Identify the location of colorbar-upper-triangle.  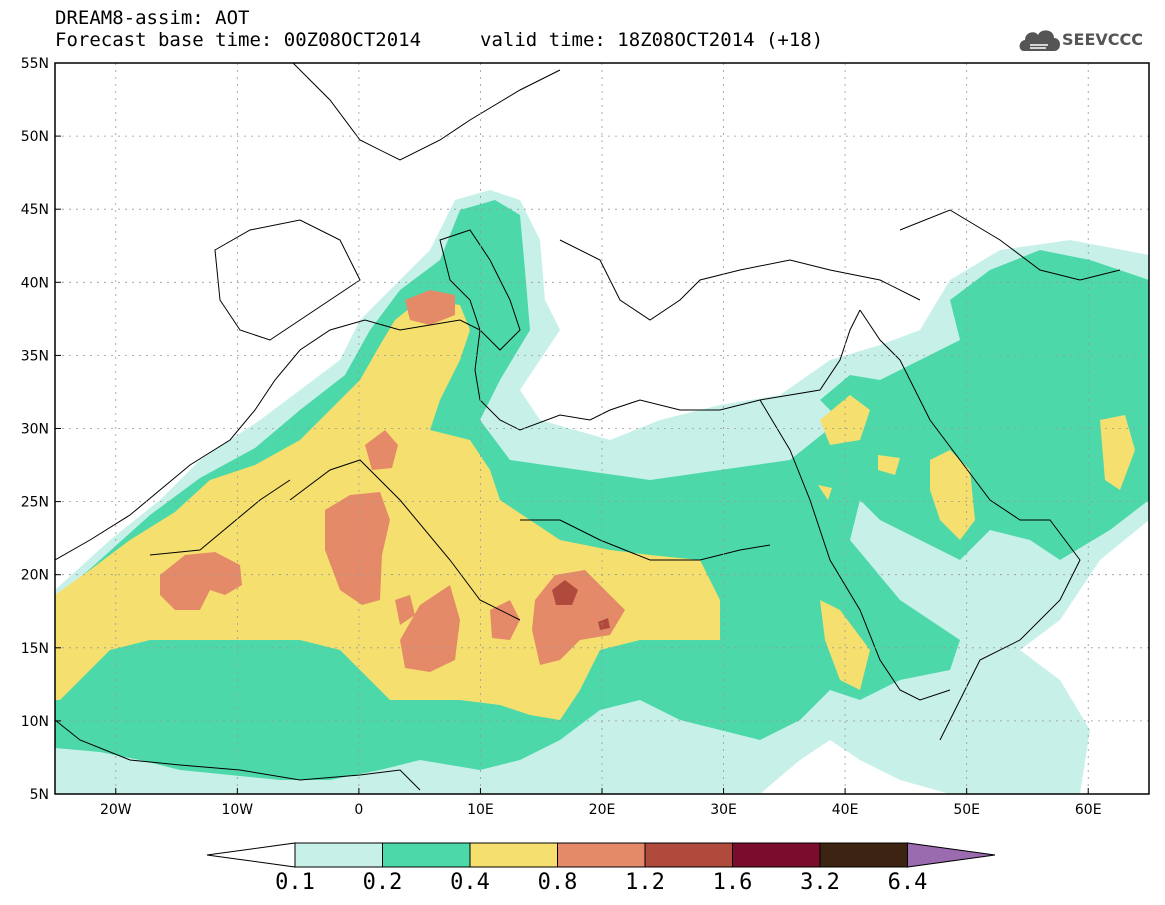
(951, 855).